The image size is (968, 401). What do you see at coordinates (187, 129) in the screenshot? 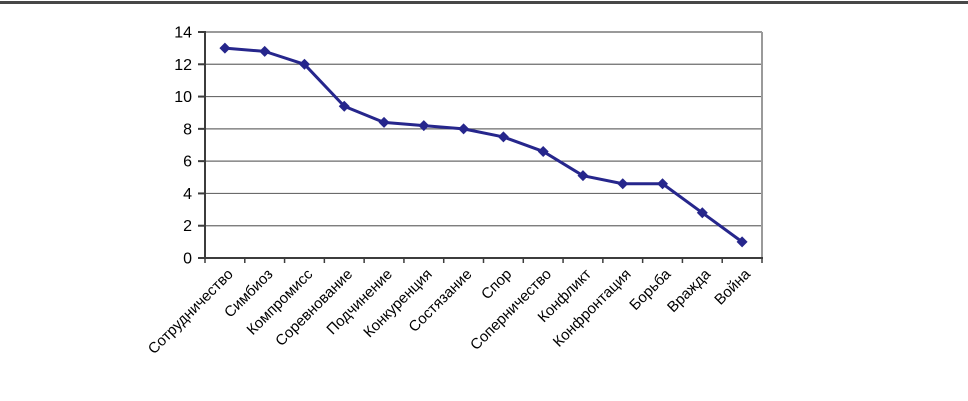
I see `y-axis-label: 8` at bounding box center [187, 129].